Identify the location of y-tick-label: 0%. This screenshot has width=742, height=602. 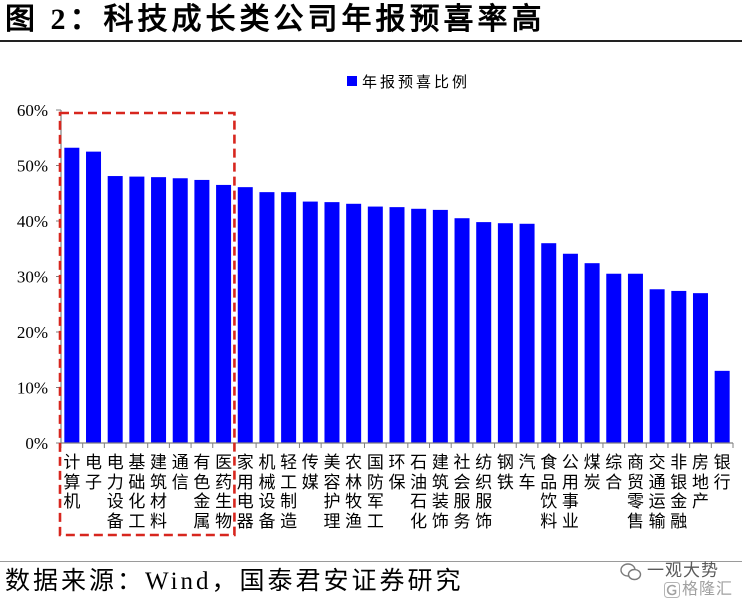
(36, 443).